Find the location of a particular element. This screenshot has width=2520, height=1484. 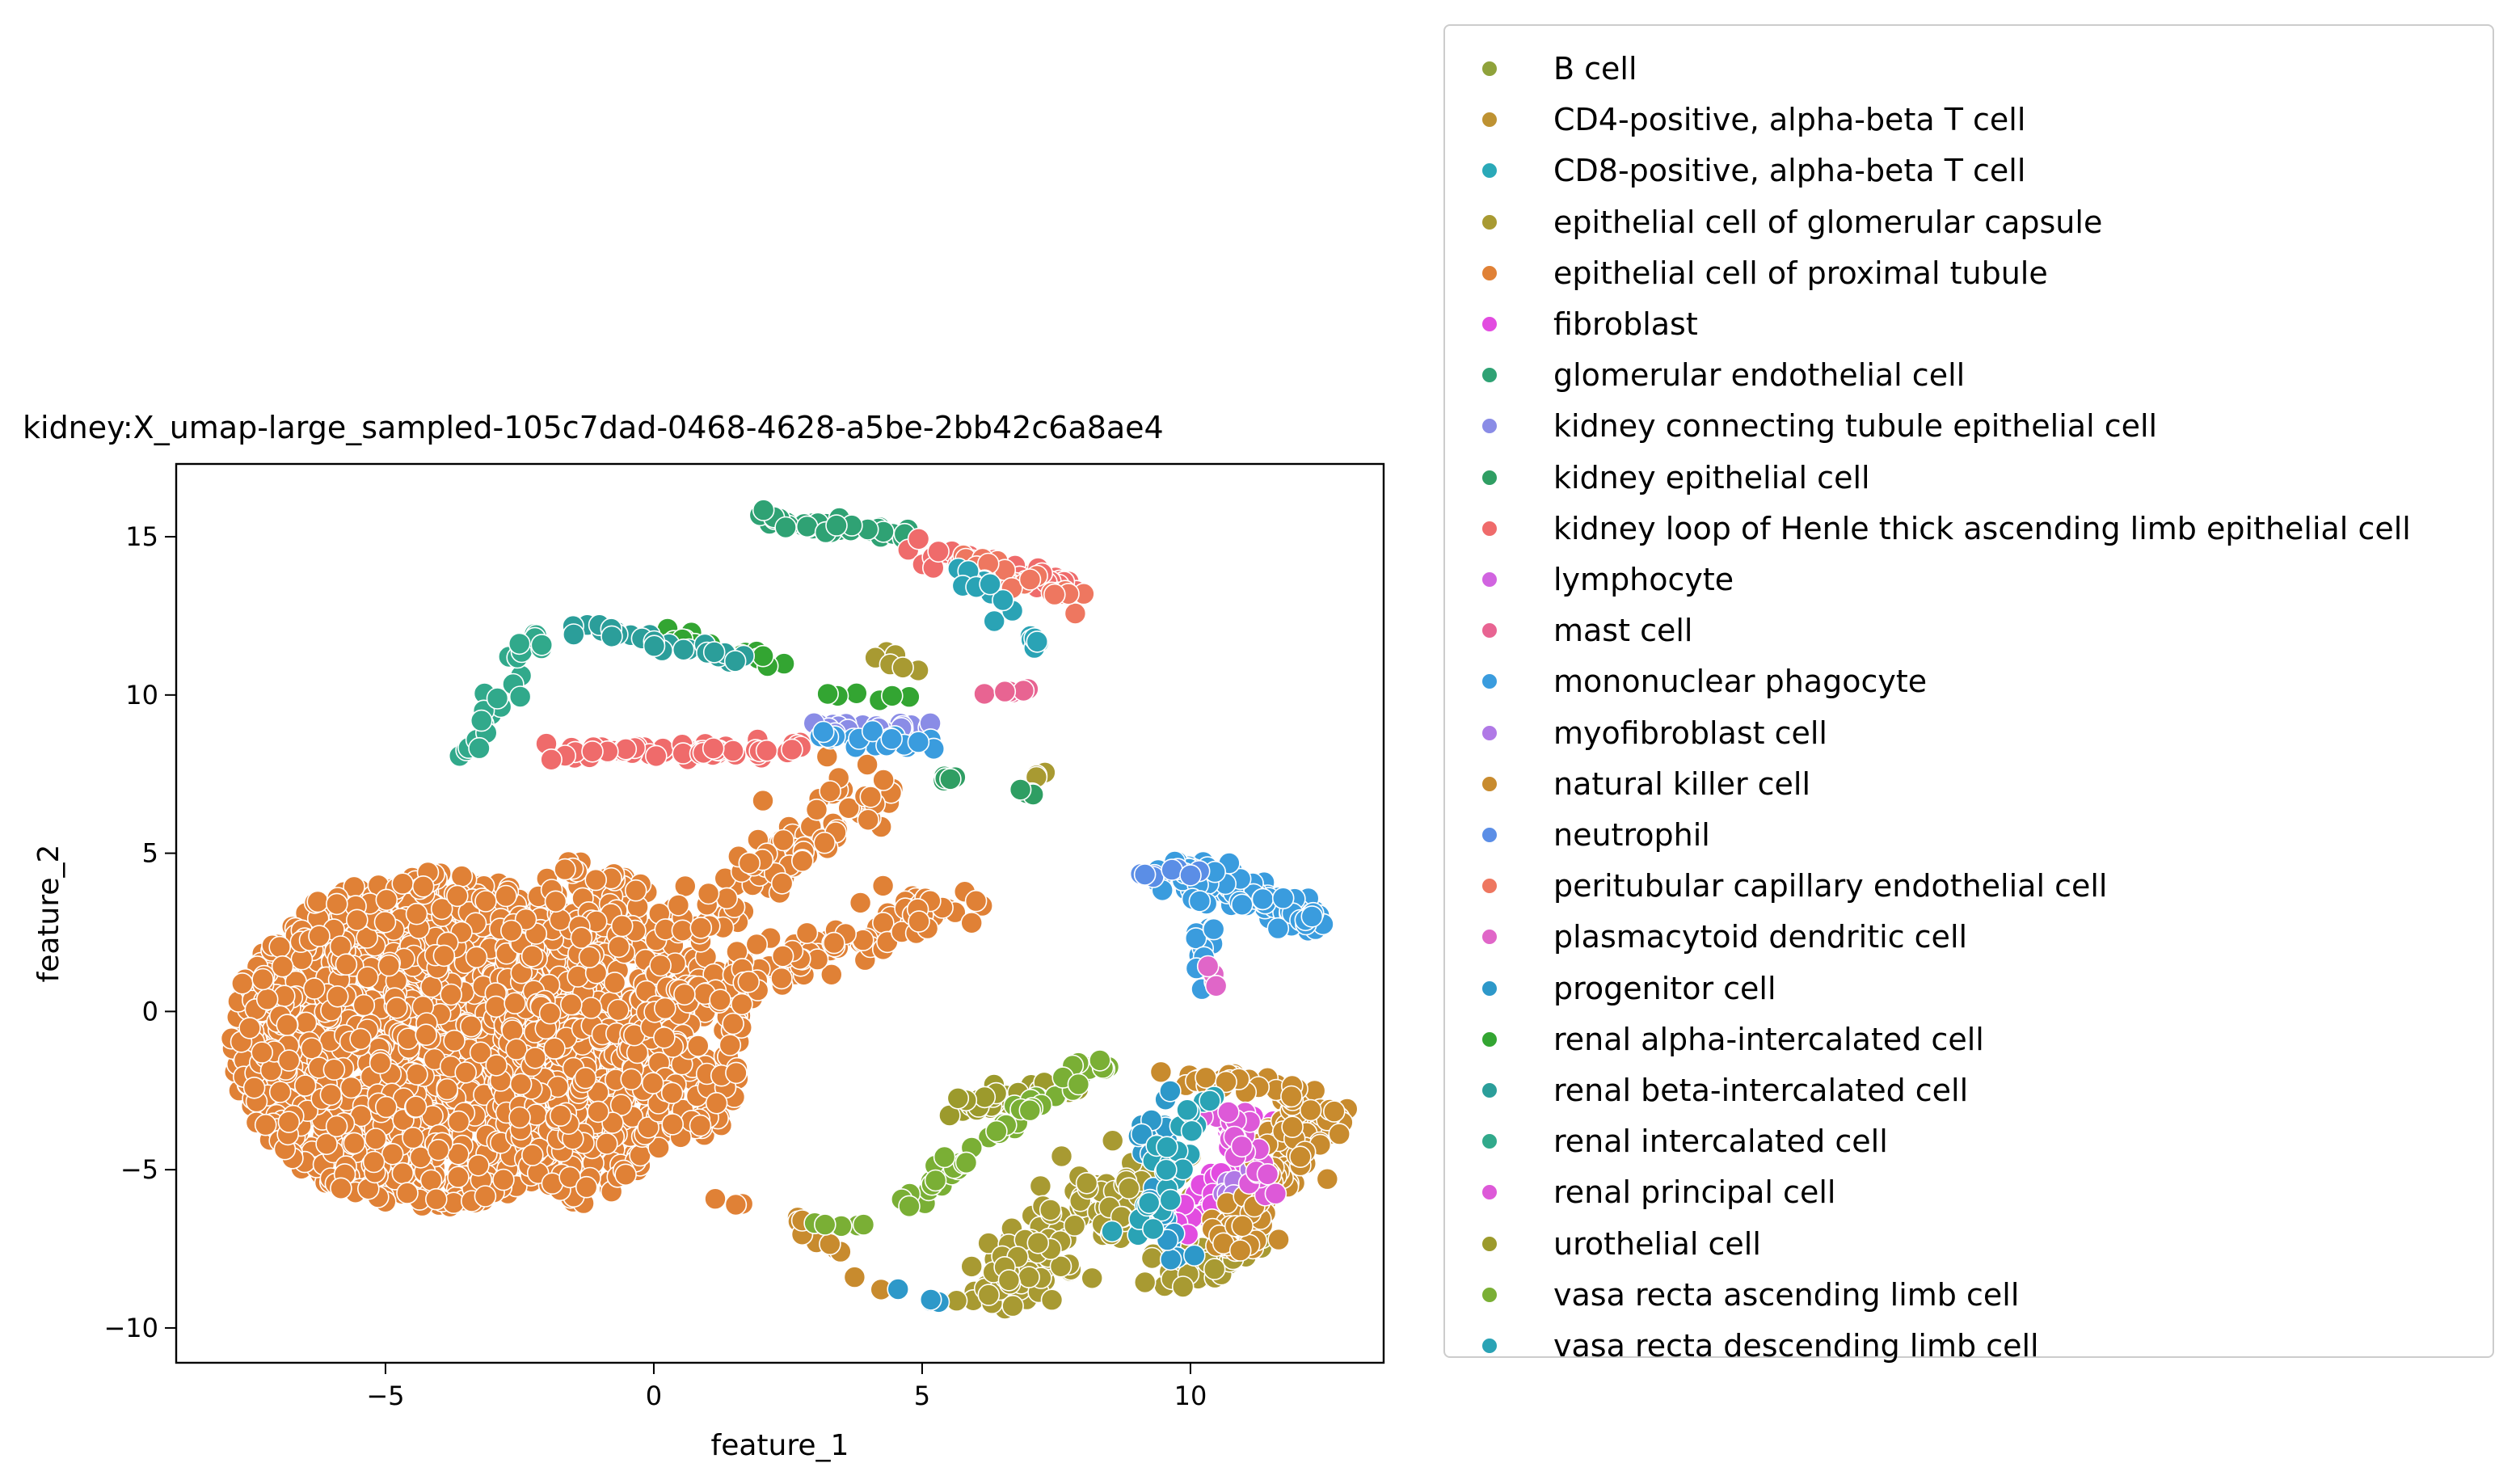

legend-label: CD4-positive, alpha-beta T cell is located at coordinates (1789, 120).